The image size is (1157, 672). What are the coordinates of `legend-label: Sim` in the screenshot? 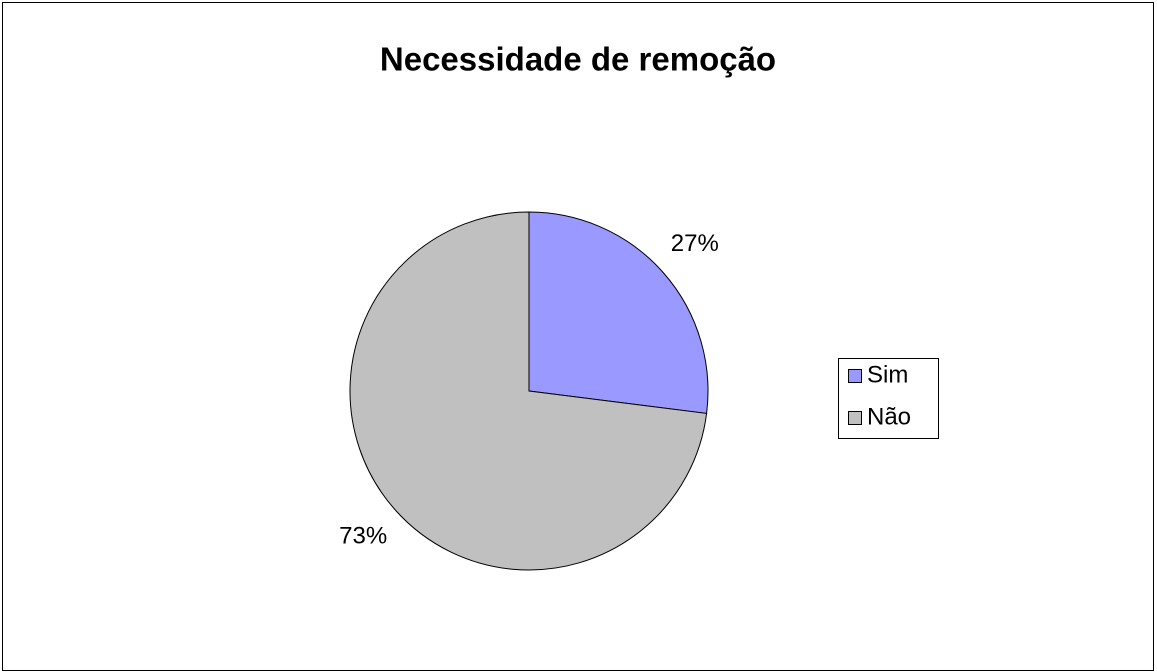 It's located at (887, 374).